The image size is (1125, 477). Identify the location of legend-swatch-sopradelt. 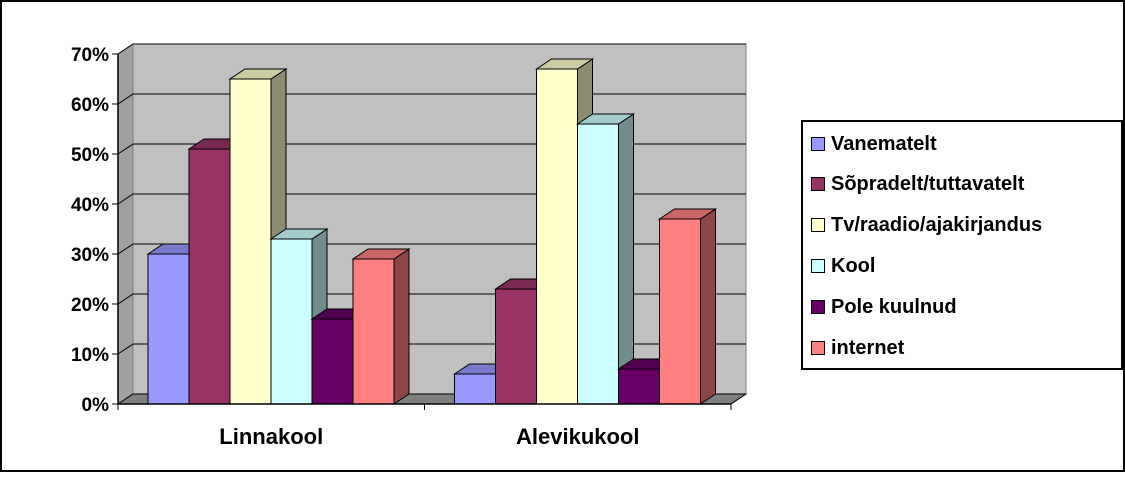
(818, 184).